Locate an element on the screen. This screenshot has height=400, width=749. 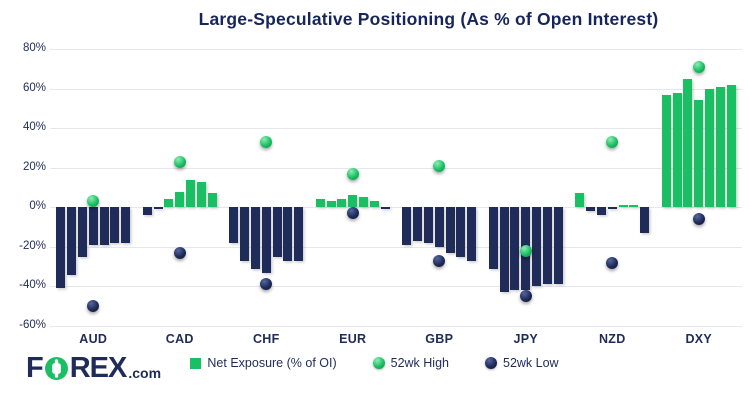
net-exposure-swatch-icon is located at coordinates (196, 363).